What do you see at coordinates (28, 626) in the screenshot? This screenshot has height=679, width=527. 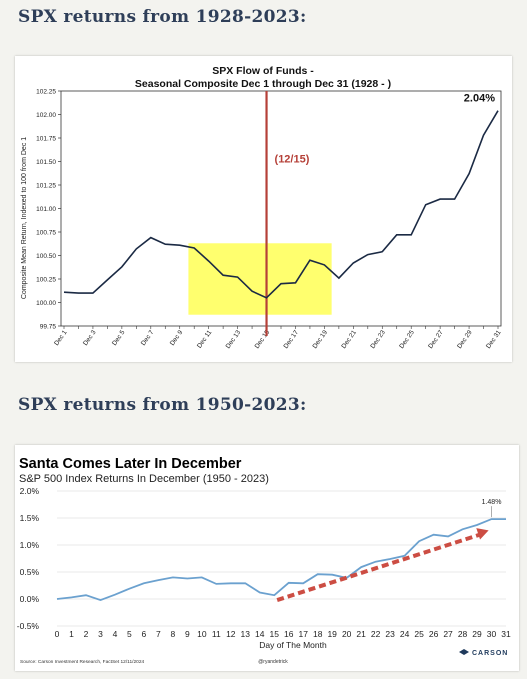 I see `chart2-ytick-label: -0.5%` at bounding box center [28, 626].